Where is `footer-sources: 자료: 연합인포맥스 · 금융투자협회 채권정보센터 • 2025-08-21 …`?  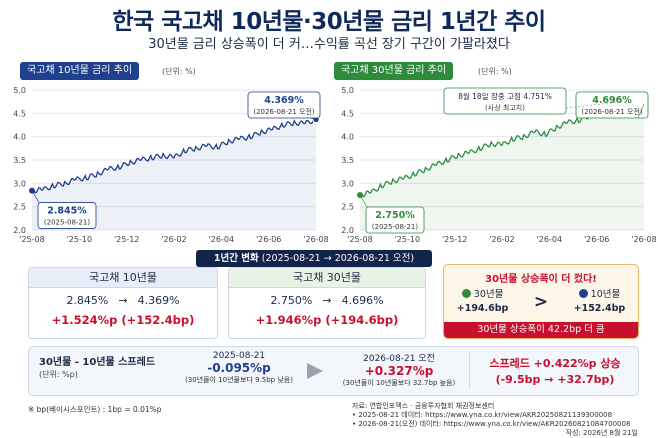
footer-sources: 자료: 연합인포맥스 · 금융투자협회 채권정보센터 • 2025-08-21 … is located at coordinates (491, 415).